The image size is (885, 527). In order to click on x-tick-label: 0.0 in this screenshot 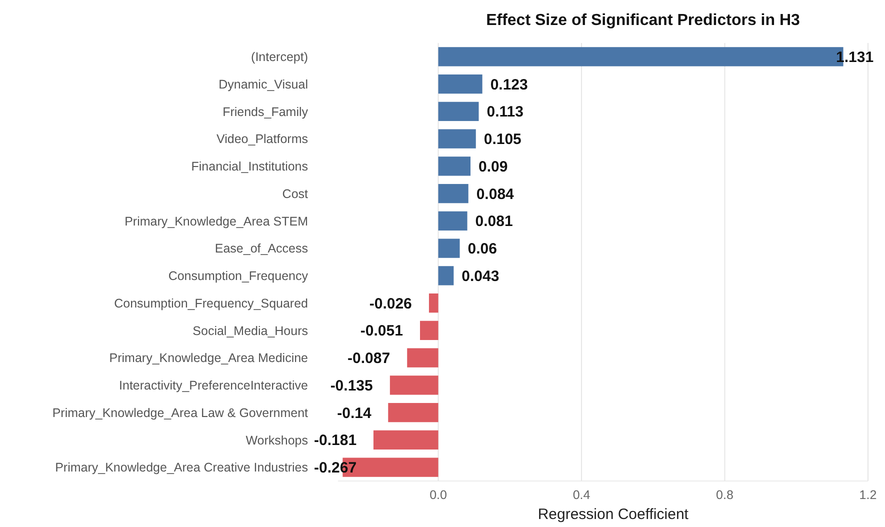, I will do `click(438, 495)`.